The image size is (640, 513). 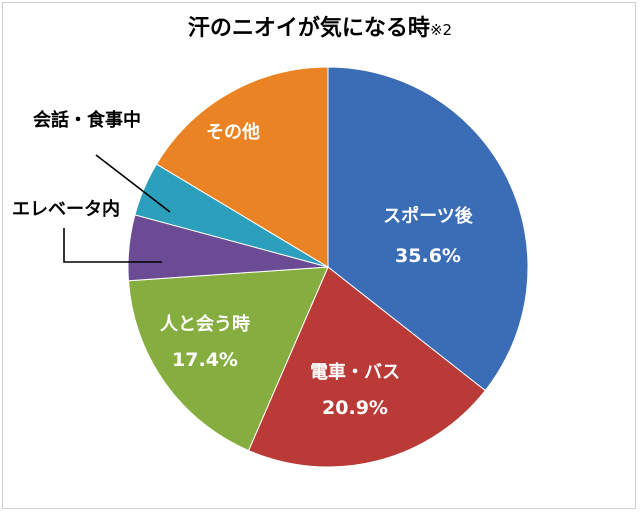 I want to click on slice-label-meeting-people: 人と会う時, so click(x=205, y=324).